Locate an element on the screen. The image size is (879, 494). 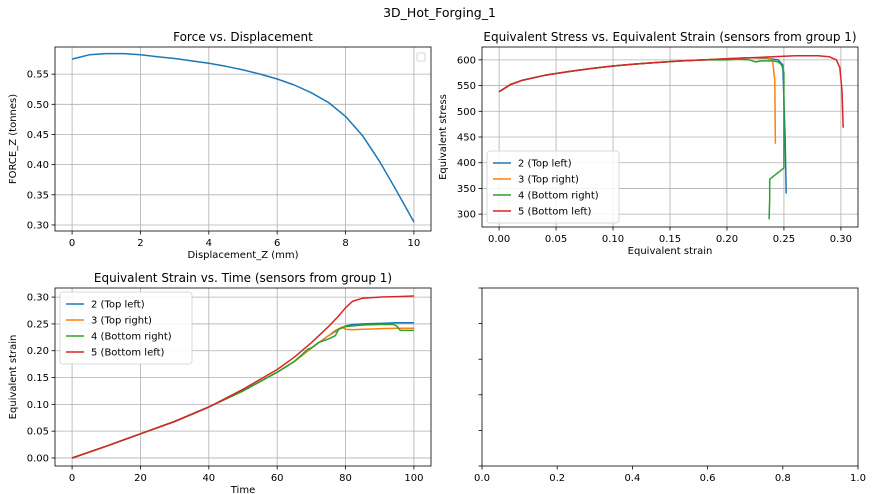
x-tick-label: 20 is located at coordinates (140, 478).